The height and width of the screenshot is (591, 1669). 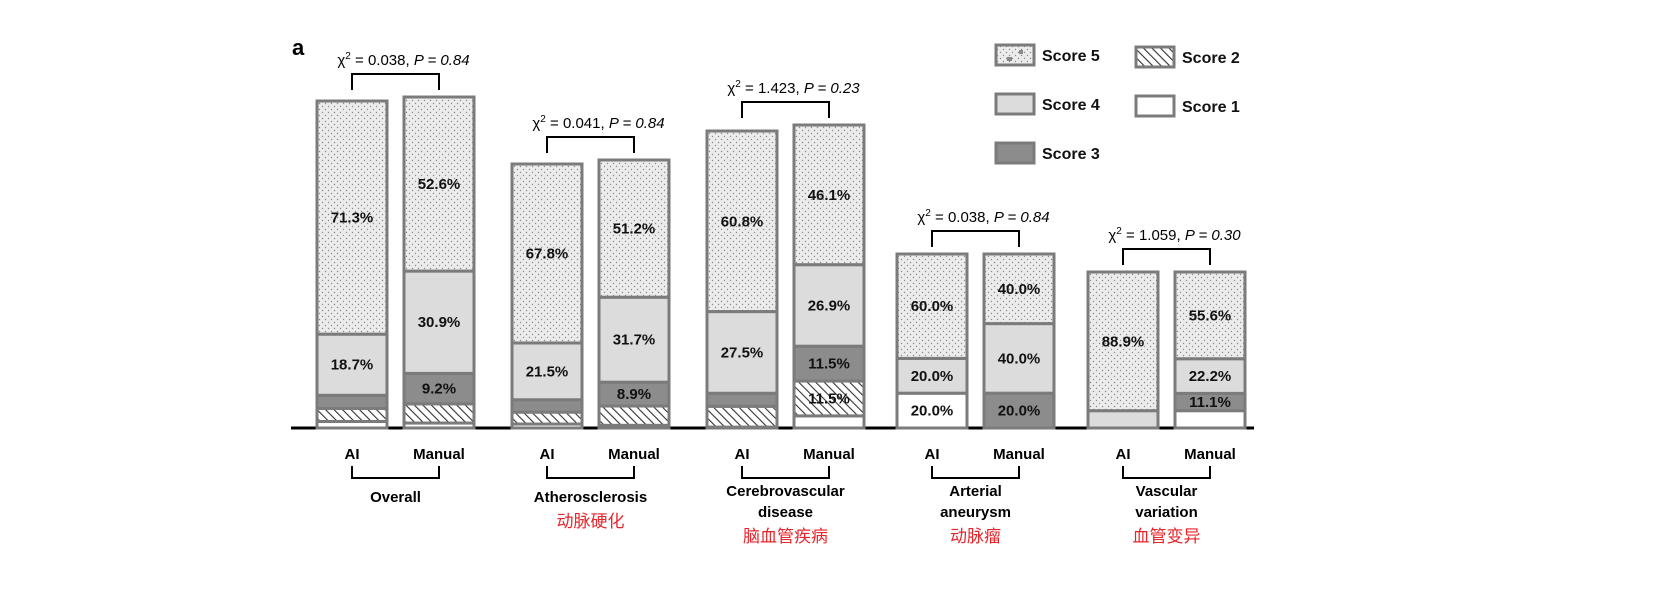 I want to click on legend-item: Score 5, so click(x=1047, y=55).